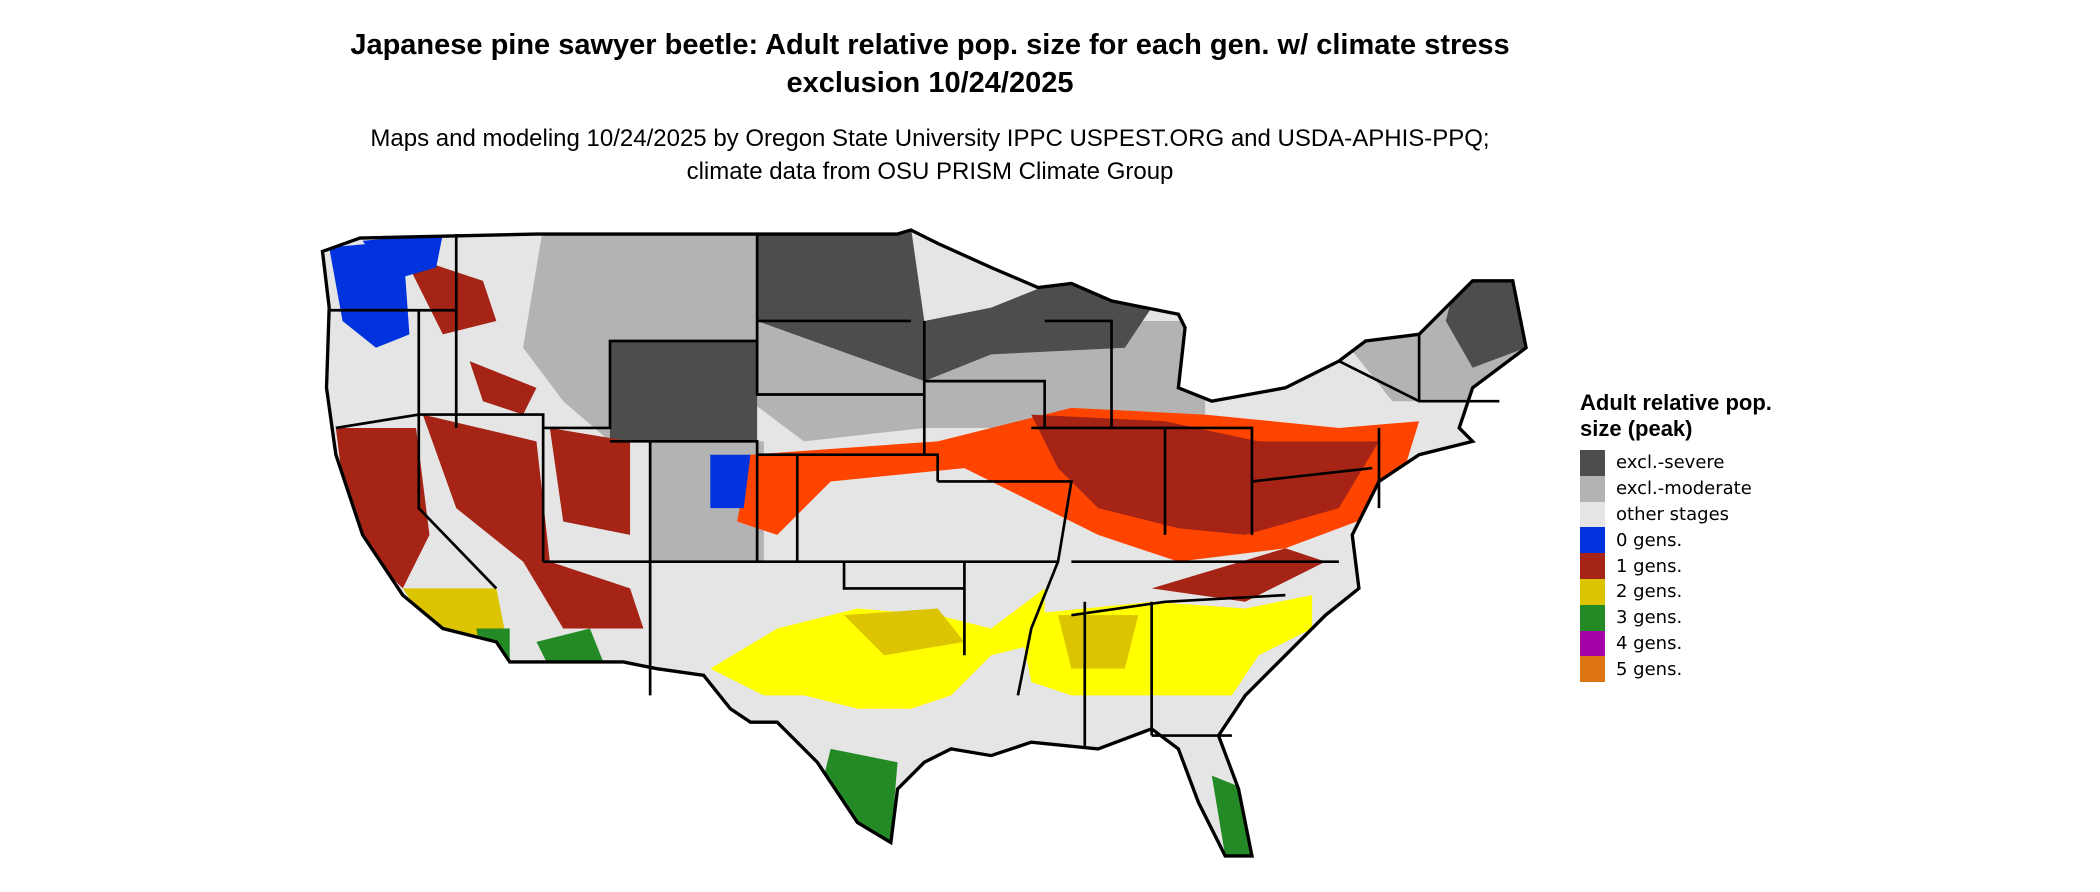 This screenshot has width=2100, height=892. What do you see at coordinates (1649, 592) in the screenshot?
I see `legend-label: 2 gens.` at bounding box center [1649, 592].